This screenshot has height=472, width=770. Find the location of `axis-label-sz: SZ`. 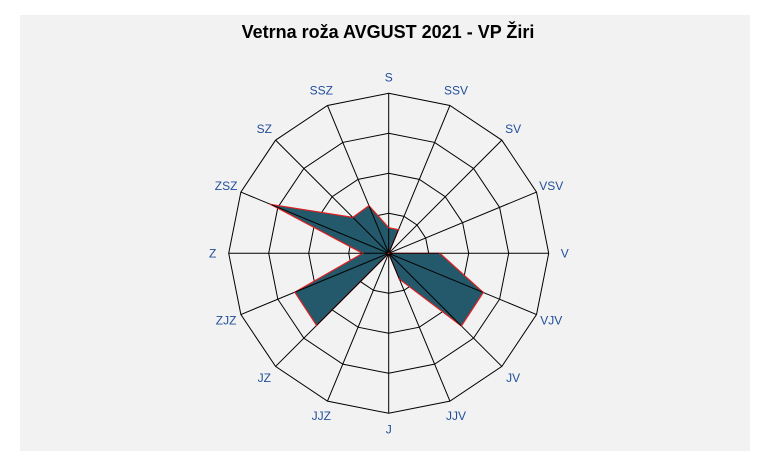

axis-label-sz: SZ is located at coordinates (264, 129).